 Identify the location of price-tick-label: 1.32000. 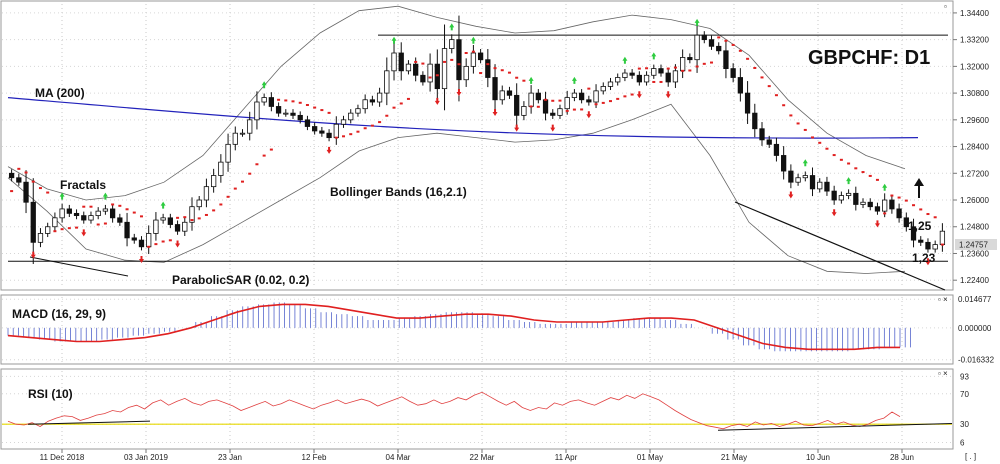
(974, 66).